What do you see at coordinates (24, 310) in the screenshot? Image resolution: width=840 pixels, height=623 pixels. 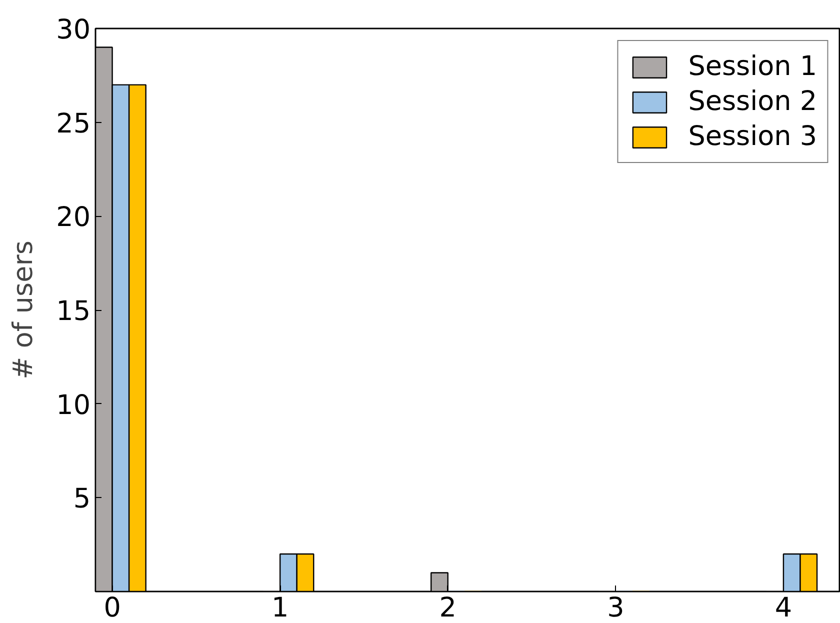 I see `y-axis-title: # of users` at bounding box center [24, 310].